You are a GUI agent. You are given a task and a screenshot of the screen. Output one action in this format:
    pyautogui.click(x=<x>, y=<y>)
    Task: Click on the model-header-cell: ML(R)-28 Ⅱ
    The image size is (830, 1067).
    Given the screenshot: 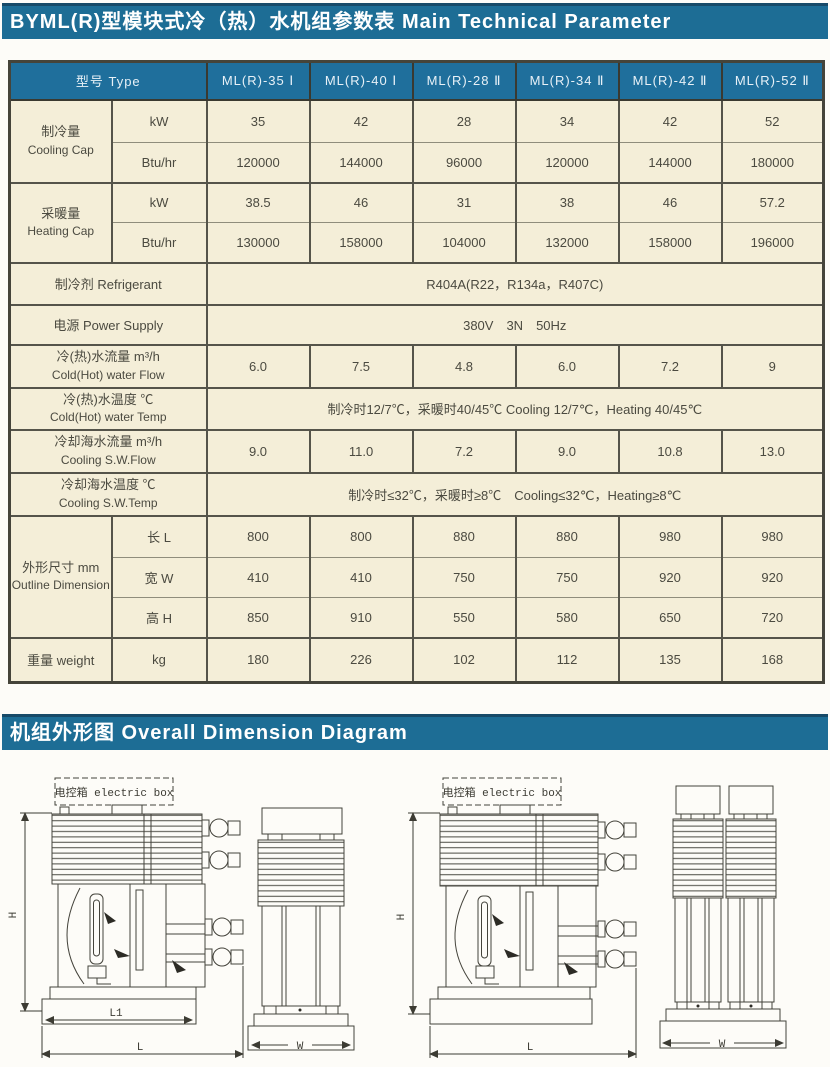 What is the action you would take?
    pyautogui.click(x=464, y=80)
    